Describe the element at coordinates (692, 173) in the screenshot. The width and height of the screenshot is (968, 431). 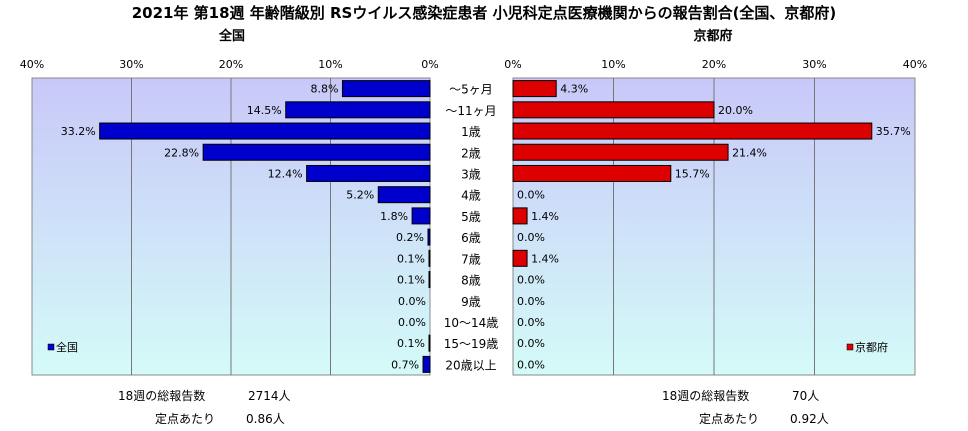
I see `kyoto-data-label: 15.7%` at that location.